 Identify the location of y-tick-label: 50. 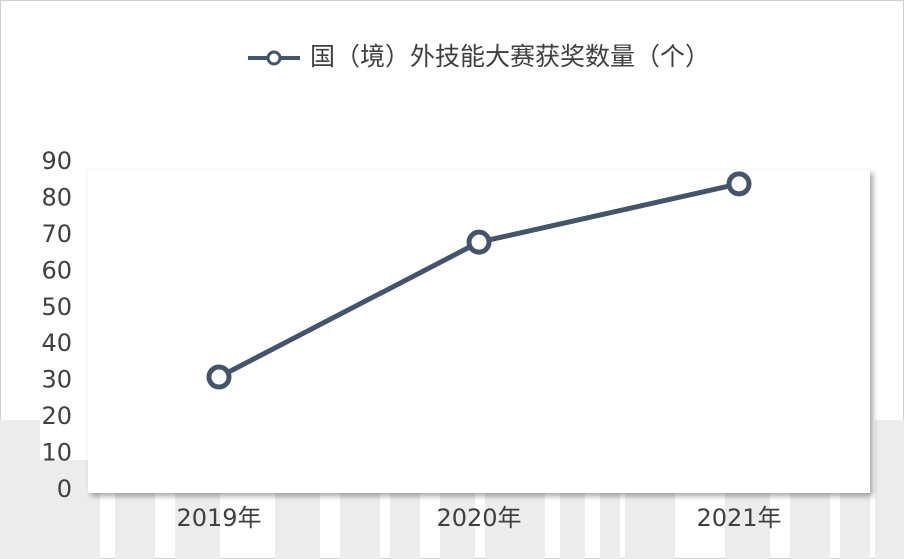
(56, 307).